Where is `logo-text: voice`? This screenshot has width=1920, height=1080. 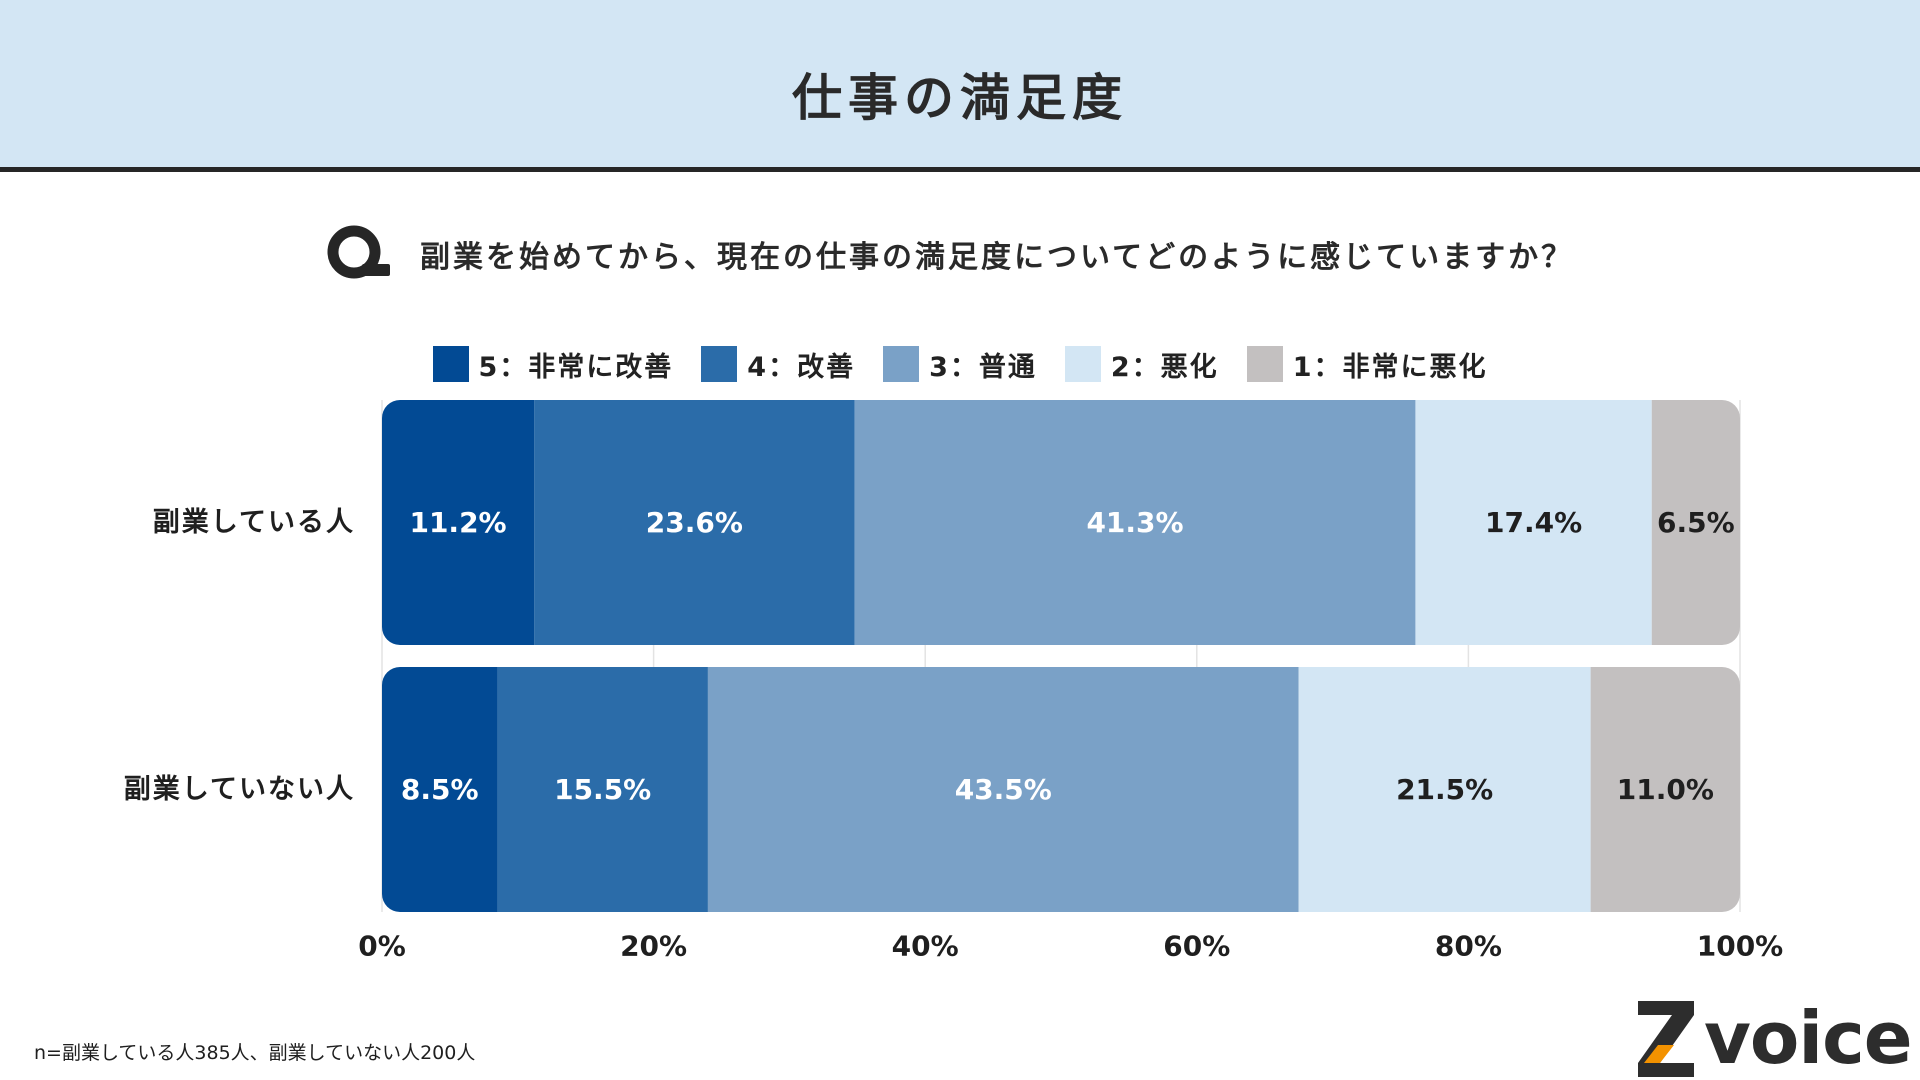 logo-text: voice is located at coordinates (1808, 1038).